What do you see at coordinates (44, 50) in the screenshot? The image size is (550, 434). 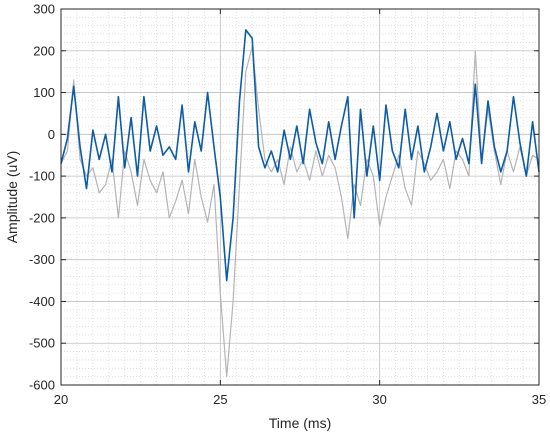 I see `y-tick-label: 200` at bounding box center [44, 50].